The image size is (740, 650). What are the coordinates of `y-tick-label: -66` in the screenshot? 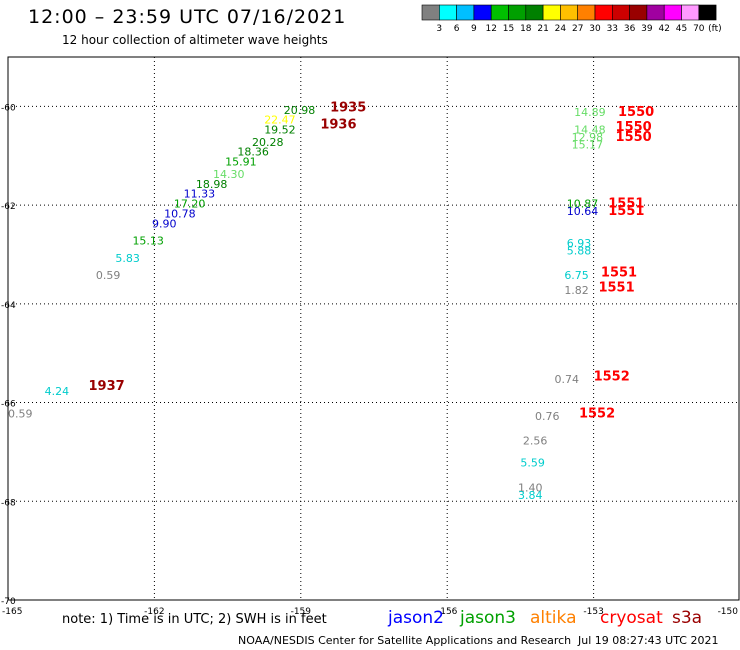 It's located at (8, 405).